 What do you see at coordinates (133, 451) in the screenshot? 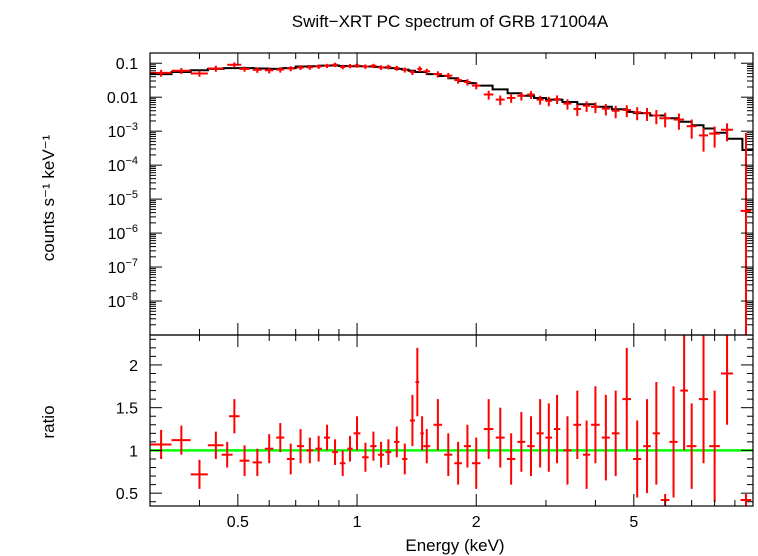
I see `ratio-y-tick-label: 1` at bounding box center [133, 451].